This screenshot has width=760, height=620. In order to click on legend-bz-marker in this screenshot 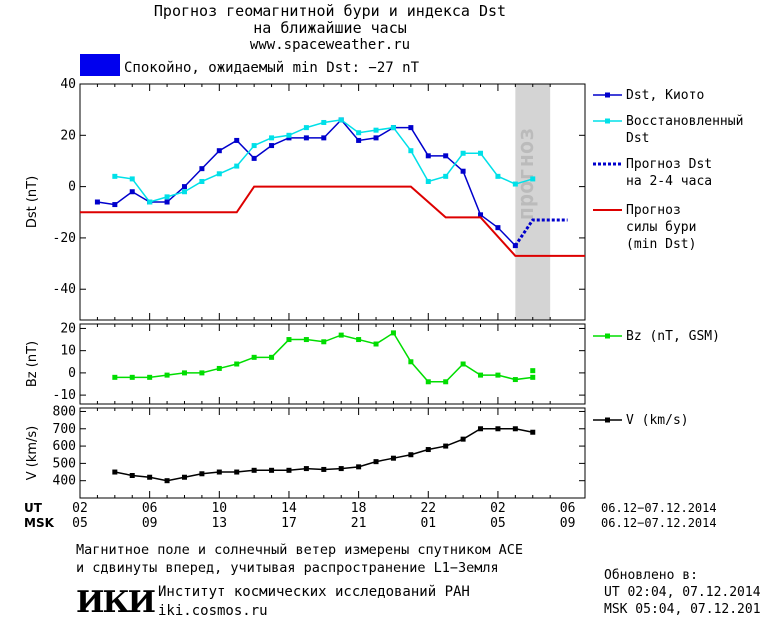, I will do `click(607, 336)`.